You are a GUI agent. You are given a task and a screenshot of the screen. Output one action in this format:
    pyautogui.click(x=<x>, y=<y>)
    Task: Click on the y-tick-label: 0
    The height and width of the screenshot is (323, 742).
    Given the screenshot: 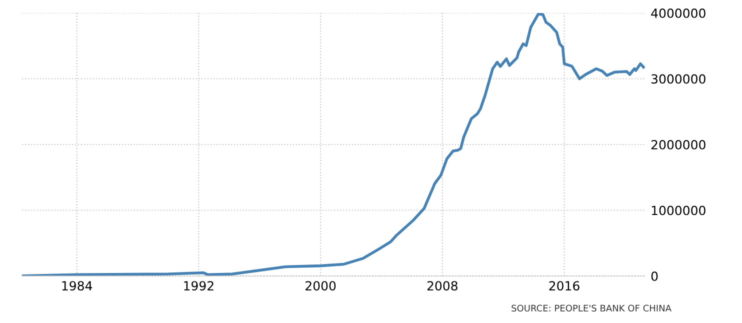 What is the action you would take?
    pyautogui.click(x=654, y=276)
    